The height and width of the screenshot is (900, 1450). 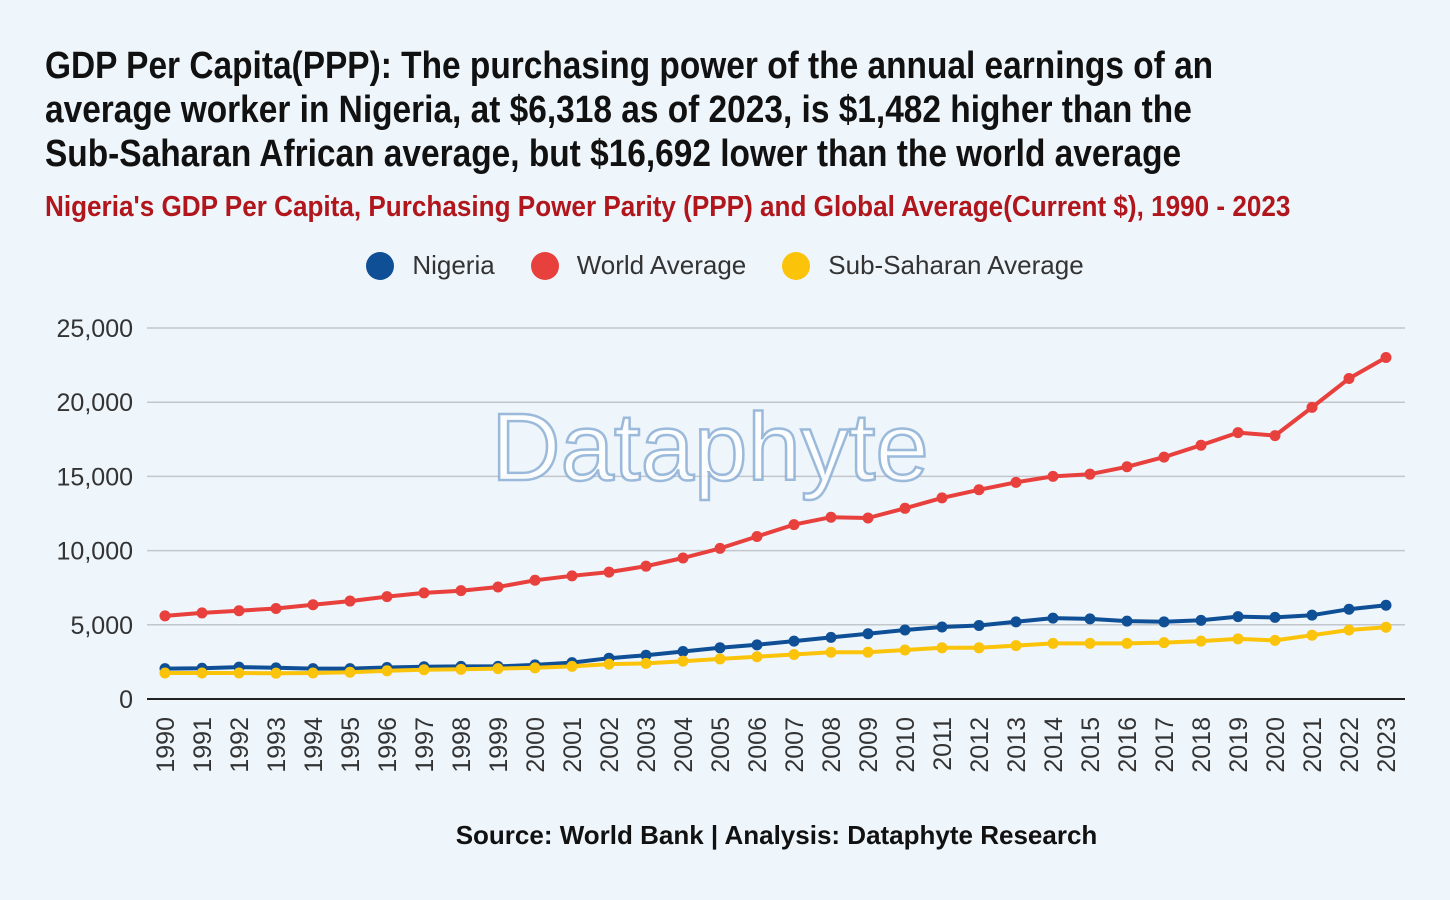 I want to click on x-tick-label: 1994, so click(x=314, y=745).